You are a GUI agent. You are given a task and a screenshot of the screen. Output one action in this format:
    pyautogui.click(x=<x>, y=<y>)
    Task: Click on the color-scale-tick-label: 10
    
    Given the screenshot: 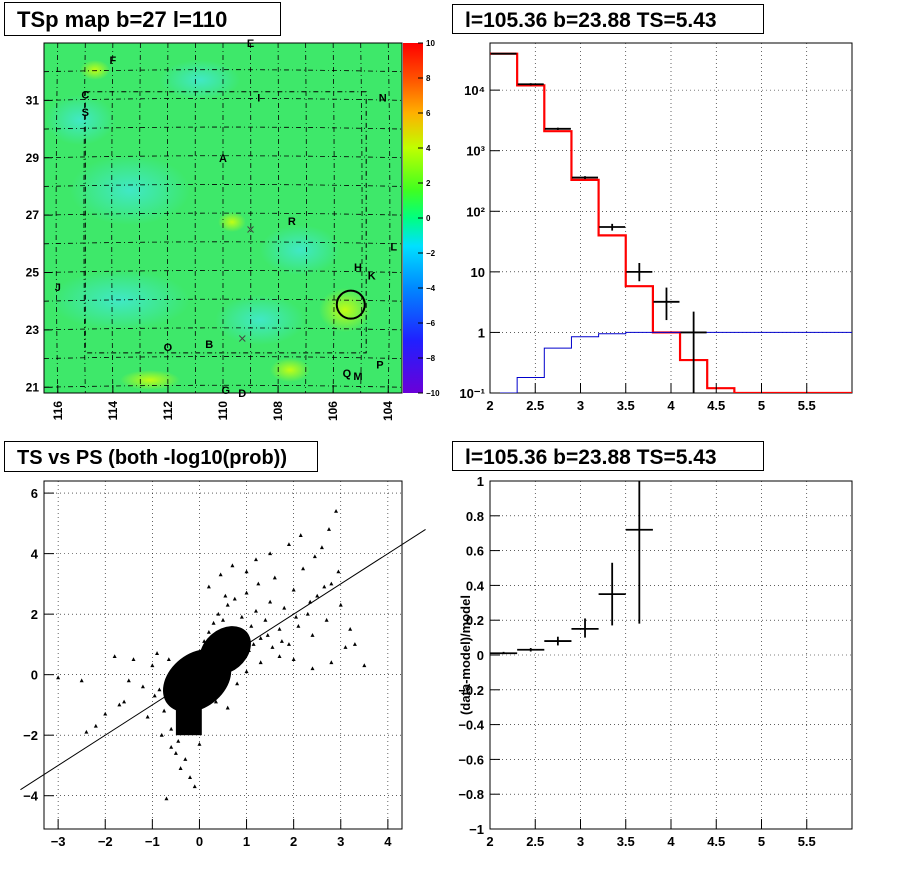 What is the action you would take?
    pyautogui.click(x=430, y=43)
    